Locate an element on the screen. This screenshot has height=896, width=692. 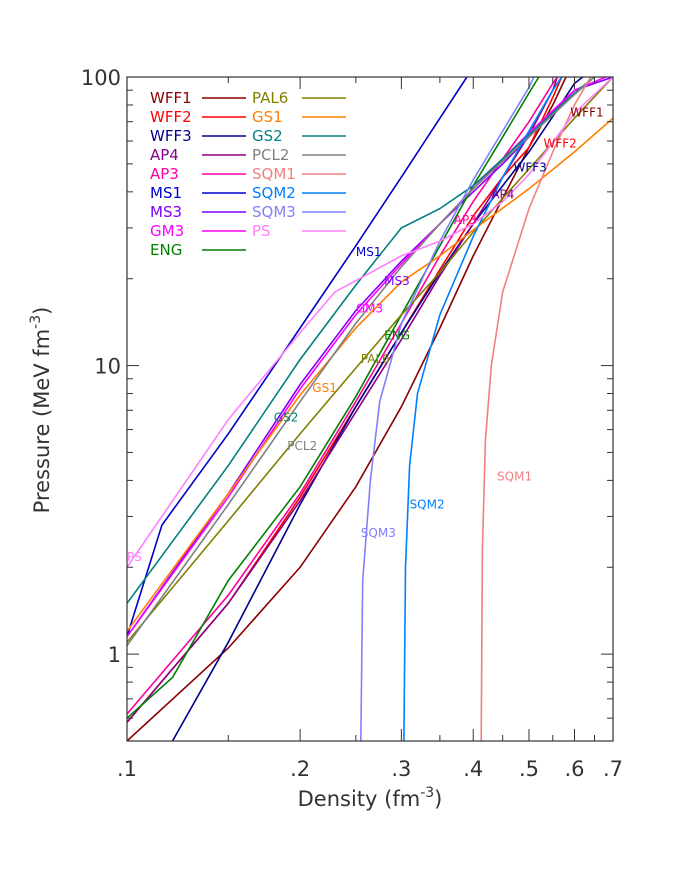
curve-label-gs2: GS2 is located at coordinates (286, 417).